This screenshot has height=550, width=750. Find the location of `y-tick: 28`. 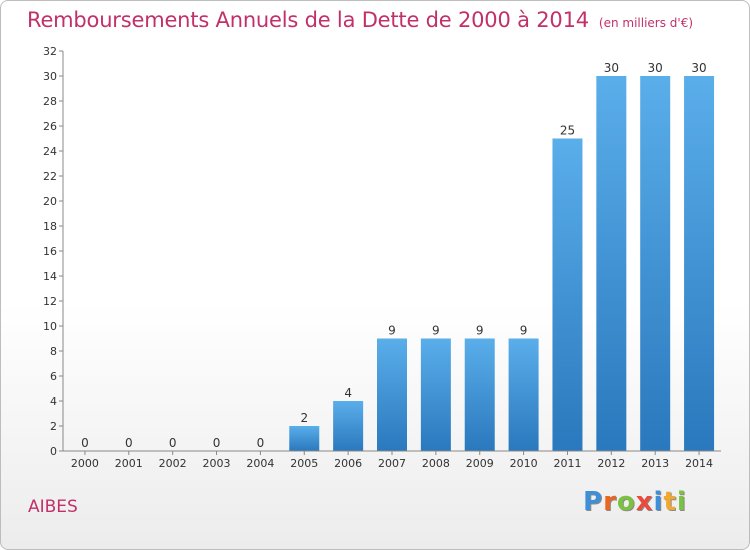

y-tick: 28 is located at coordinates (53, 101).